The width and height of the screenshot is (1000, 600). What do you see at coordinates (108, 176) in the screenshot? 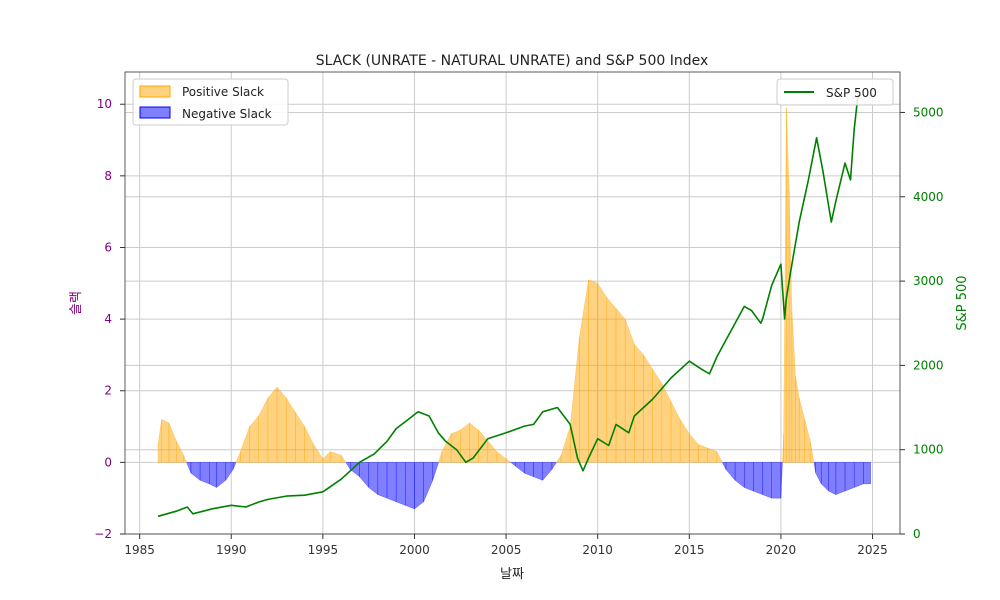
I see `y-tick-label-left-5: 8` at bounding box center [108, 176].